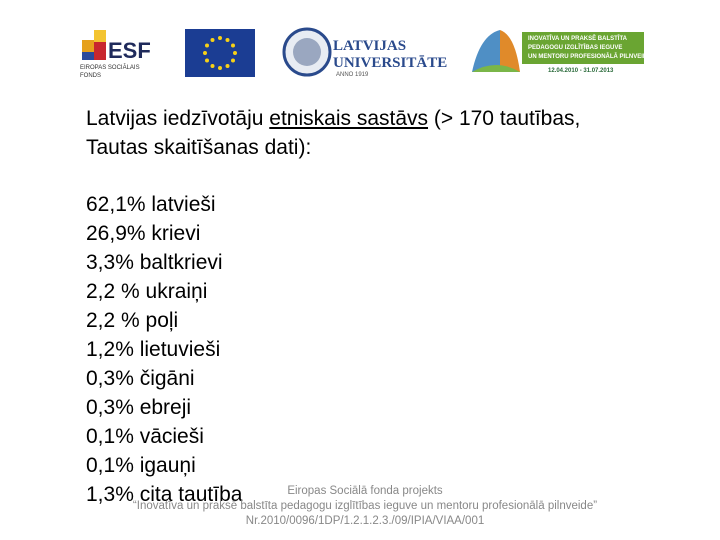 The image size is (720, 540). I want to click on eu-flag, so click(220, 53).